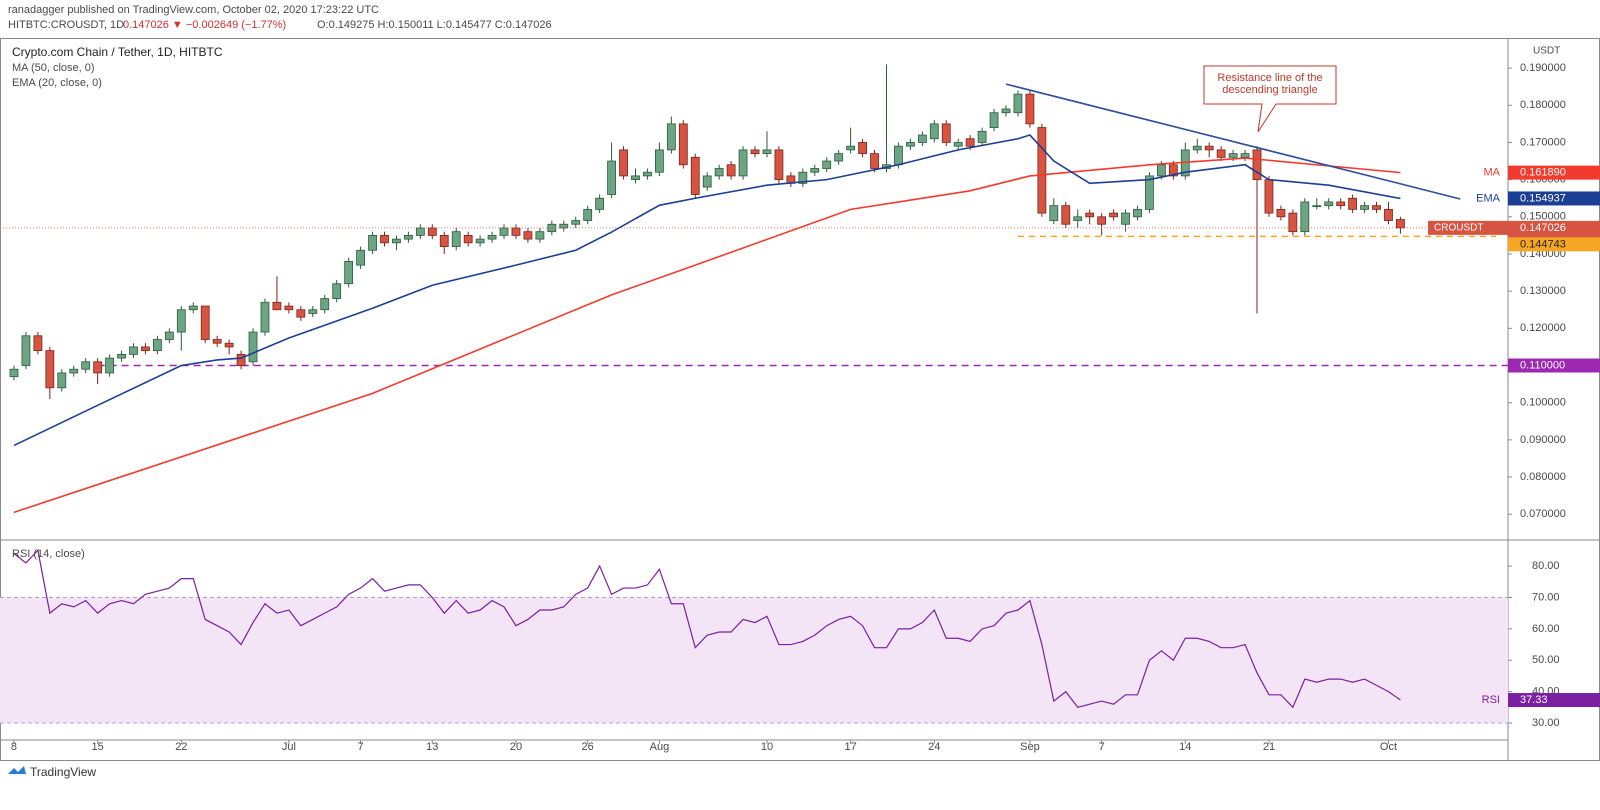 Image resolution: width=1600 pixels, height=810 pixels. Describe the element at coordinates (1492, 173) in the screenshot. I see `tag-name: MA` at that location.